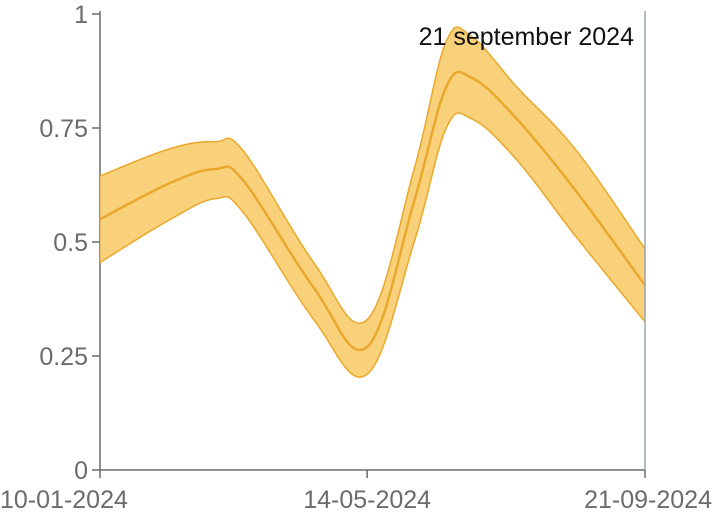  What do you see at coordinates (63, 129) in the screenshot?
I see `y-tick-label: 0.75` at bounding box center [63, 129].